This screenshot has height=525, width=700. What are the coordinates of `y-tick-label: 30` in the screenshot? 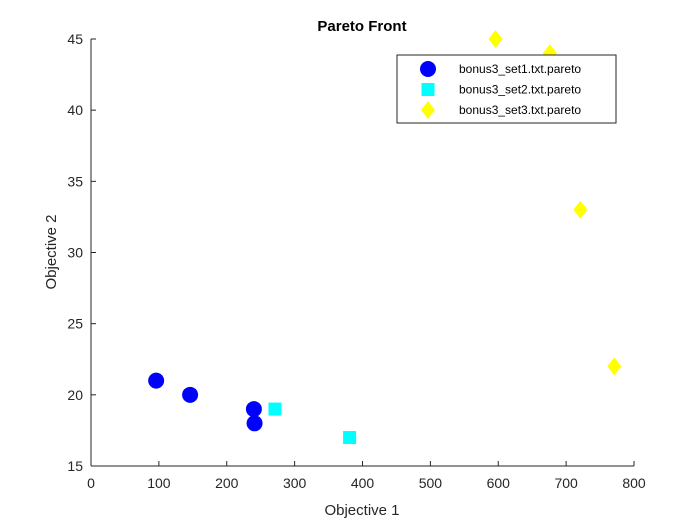 It's located at (75, 253).